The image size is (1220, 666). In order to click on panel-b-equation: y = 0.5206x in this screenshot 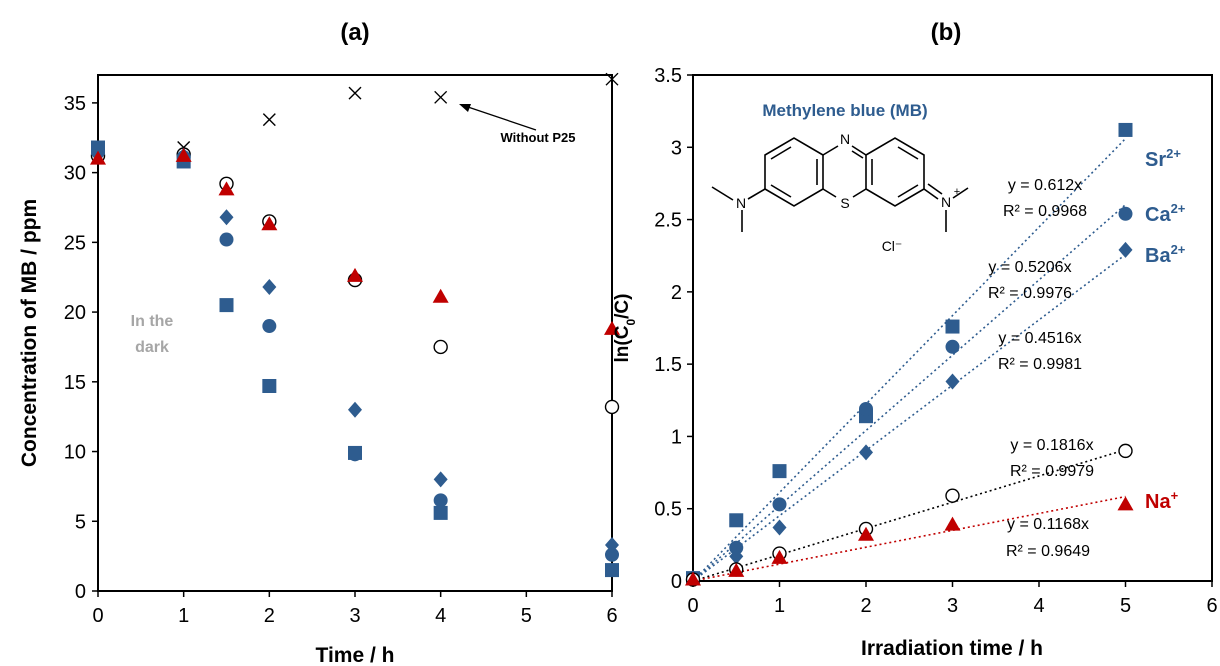, I will do `click(1029, 267)`.